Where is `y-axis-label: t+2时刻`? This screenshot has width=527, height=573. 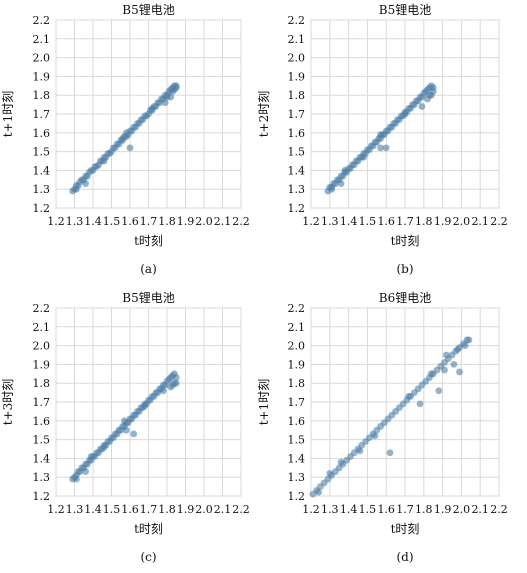
y-axis-label: t+2时刻 is located at coordinates (264, 114).